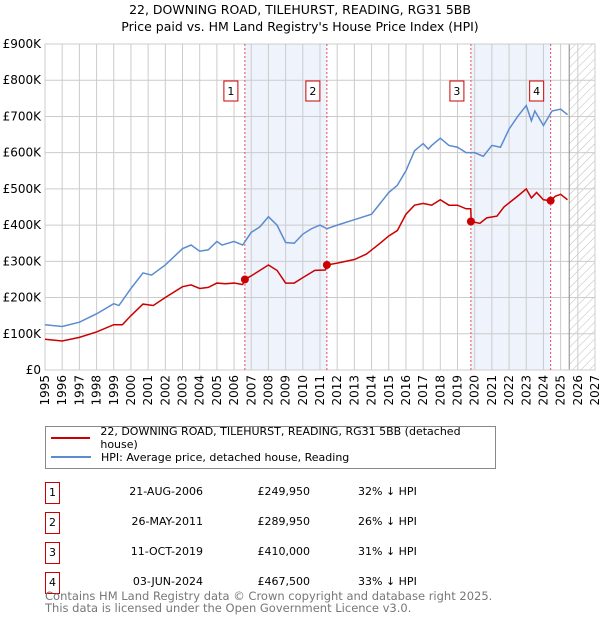 The height and width of the screenshot is (620, 600). What do you see at coordinates (62, 390) in the screenshot?
I see `x-tick-label: 1996` at bounding box center [62, 390].